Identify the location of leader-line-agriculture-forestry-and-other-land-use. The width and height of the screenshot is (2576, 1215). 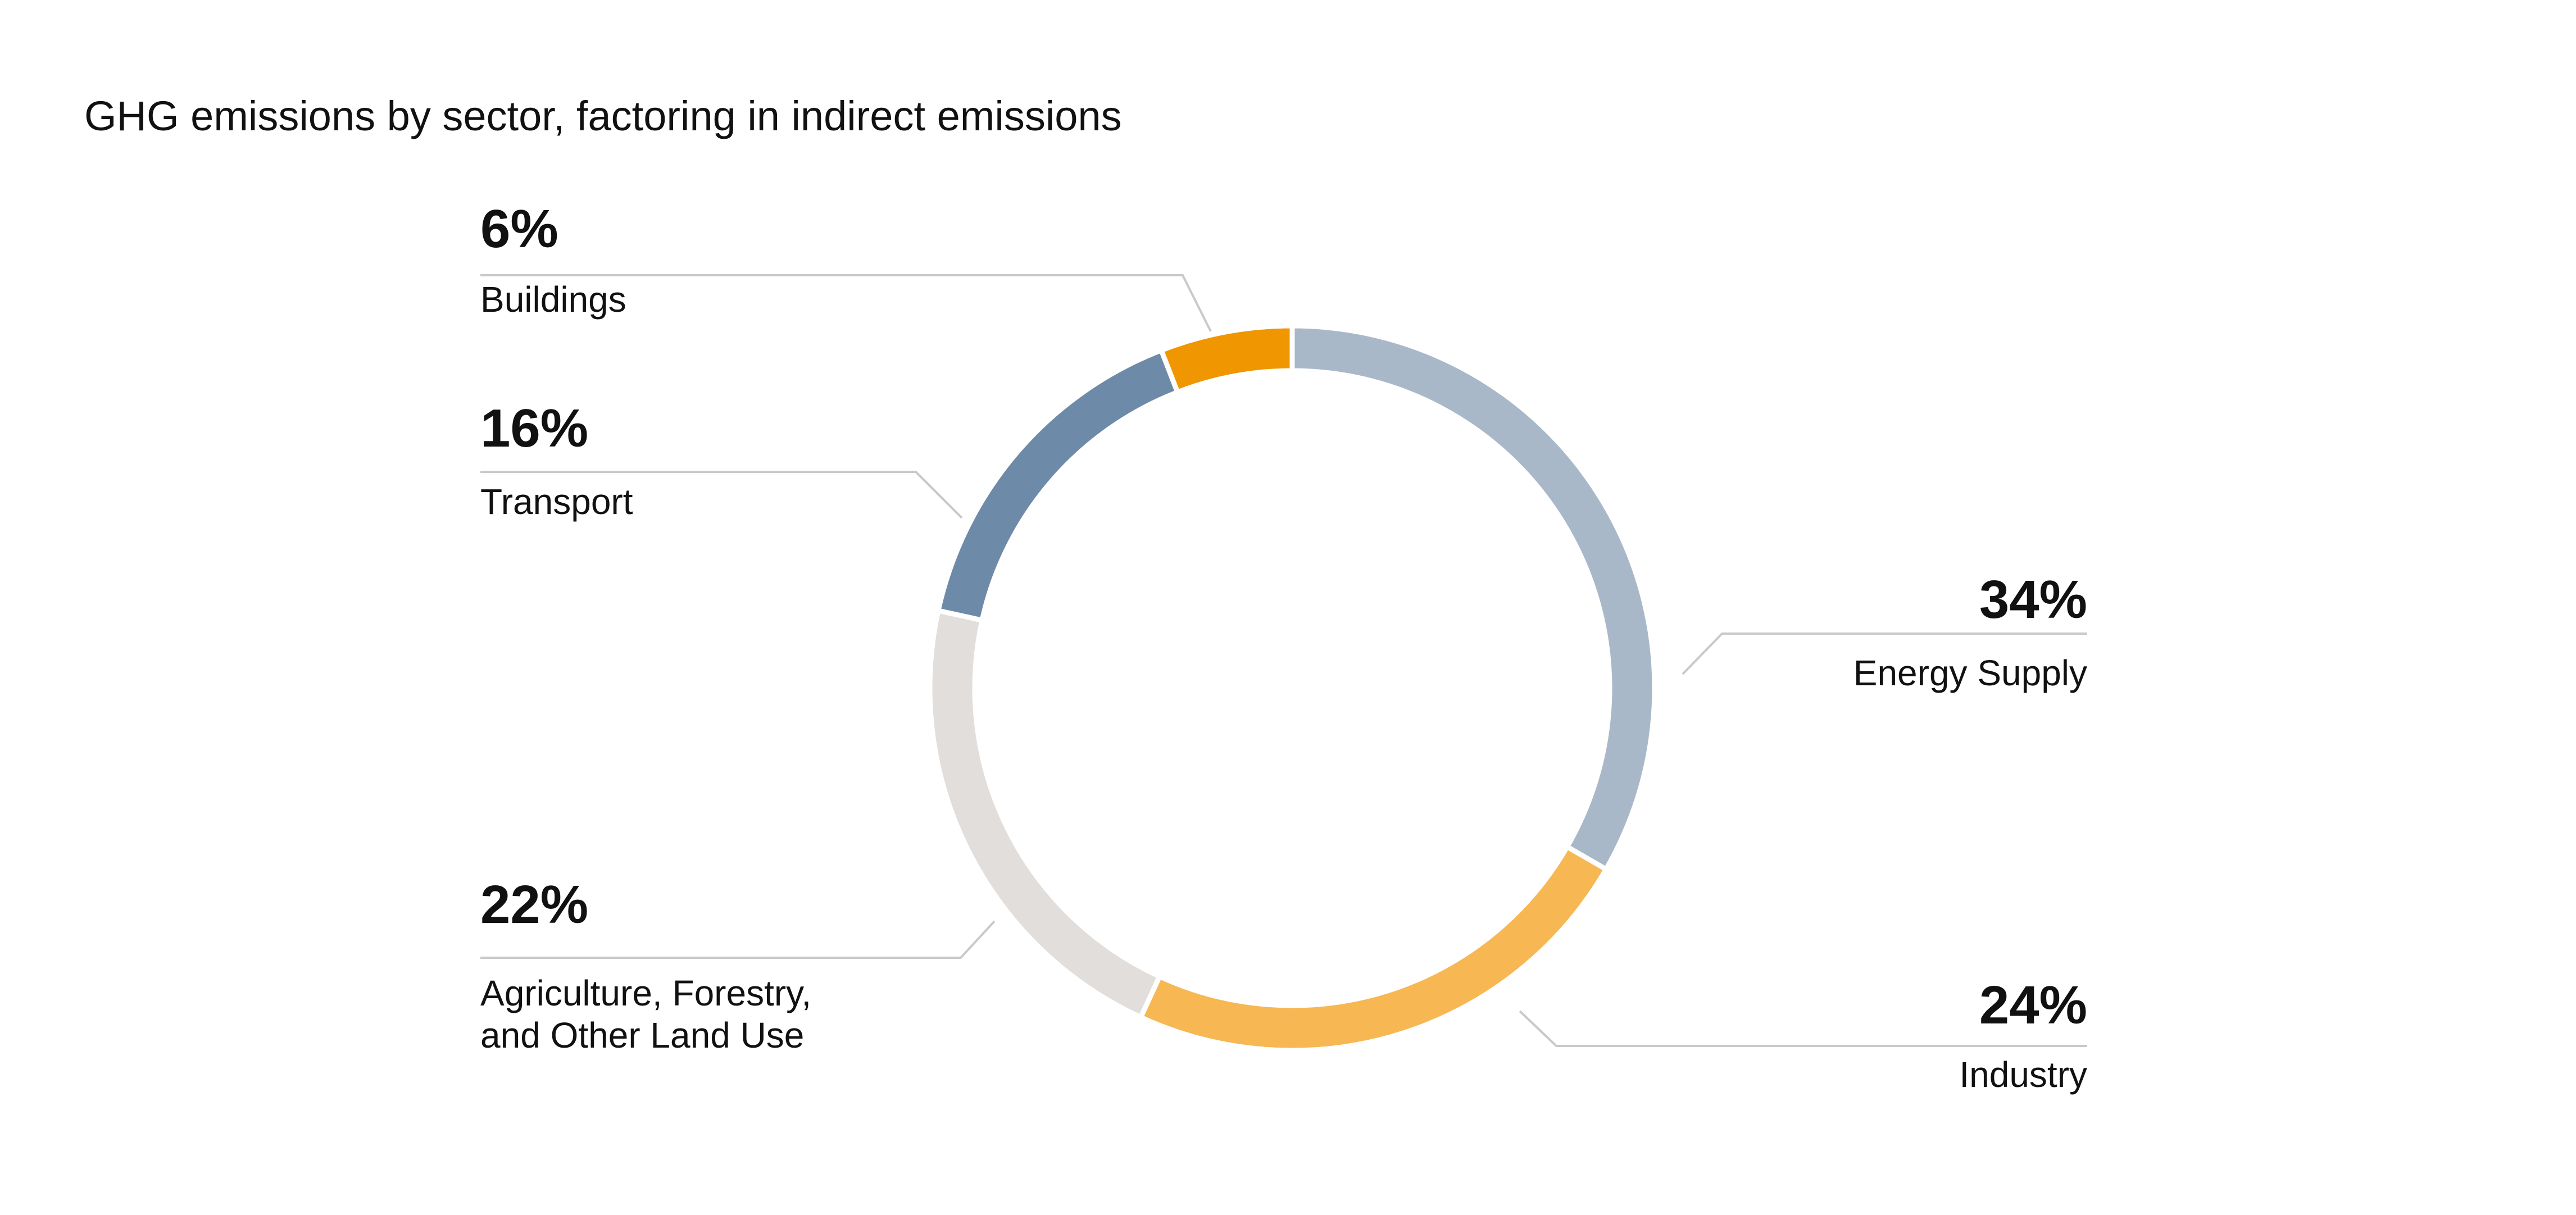
(738, 939).